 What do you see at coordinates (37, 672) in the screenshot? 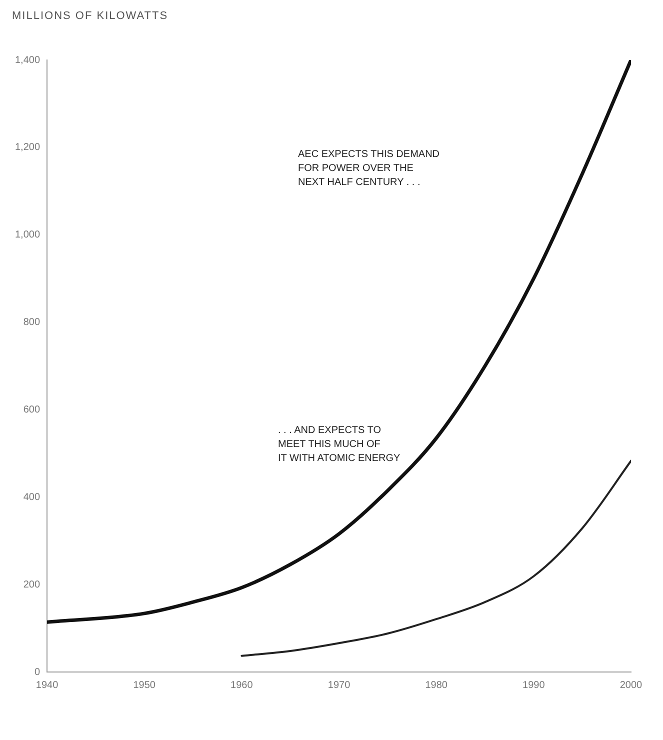
I see `y-tick-label: 0` at bounding box center [37, 672].